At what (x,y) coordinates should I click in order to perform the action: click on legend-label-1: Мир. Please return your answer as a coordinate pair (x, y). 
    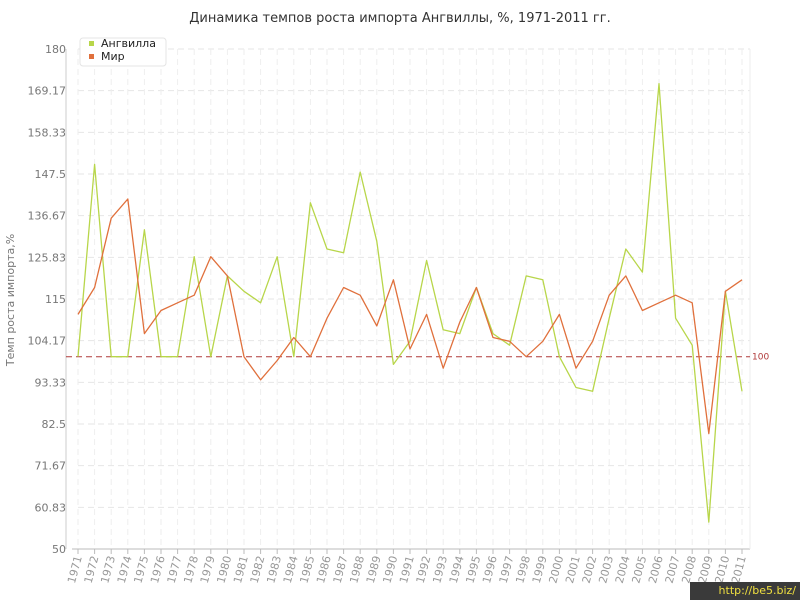
    Looking at the image, I should click on (113, 56).